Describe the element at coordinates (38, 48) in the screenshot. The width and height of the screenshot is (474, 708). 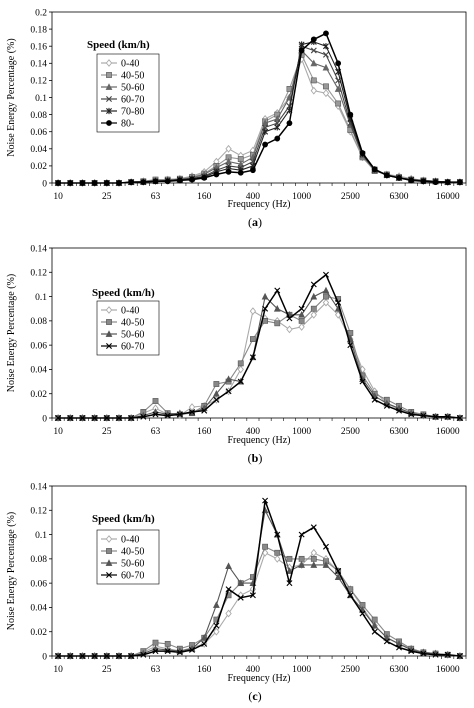
I see `y-tick-label: 0.16` at that location.